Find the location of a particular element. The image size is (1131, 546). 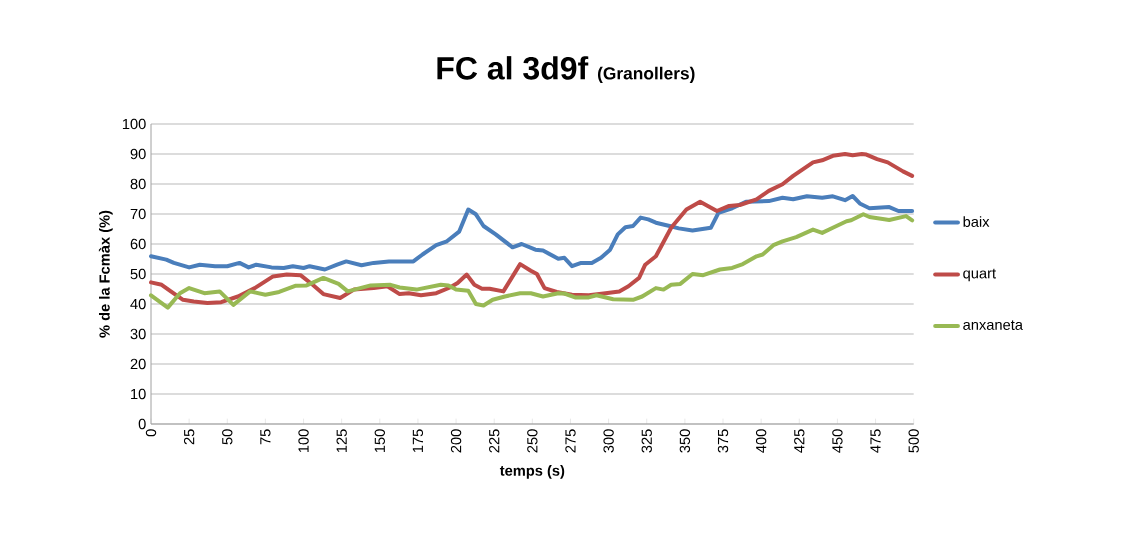

x-tick-label: 25 is located at coordinates (189, 437).